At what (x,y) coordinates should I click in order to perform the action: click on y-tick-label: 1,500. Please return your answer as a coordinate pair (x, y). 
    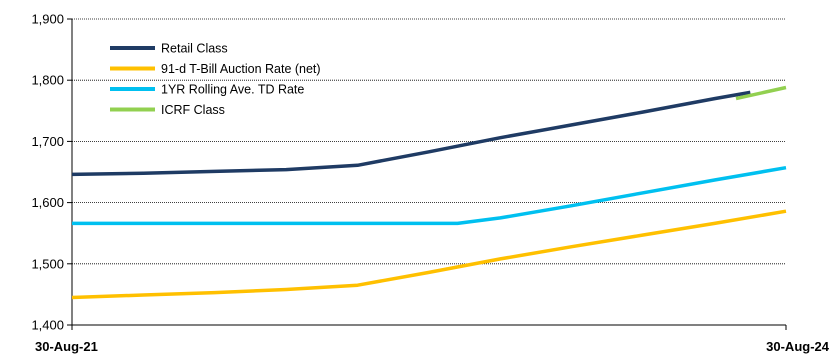
    Looking at the image, I should click on (47, 263).